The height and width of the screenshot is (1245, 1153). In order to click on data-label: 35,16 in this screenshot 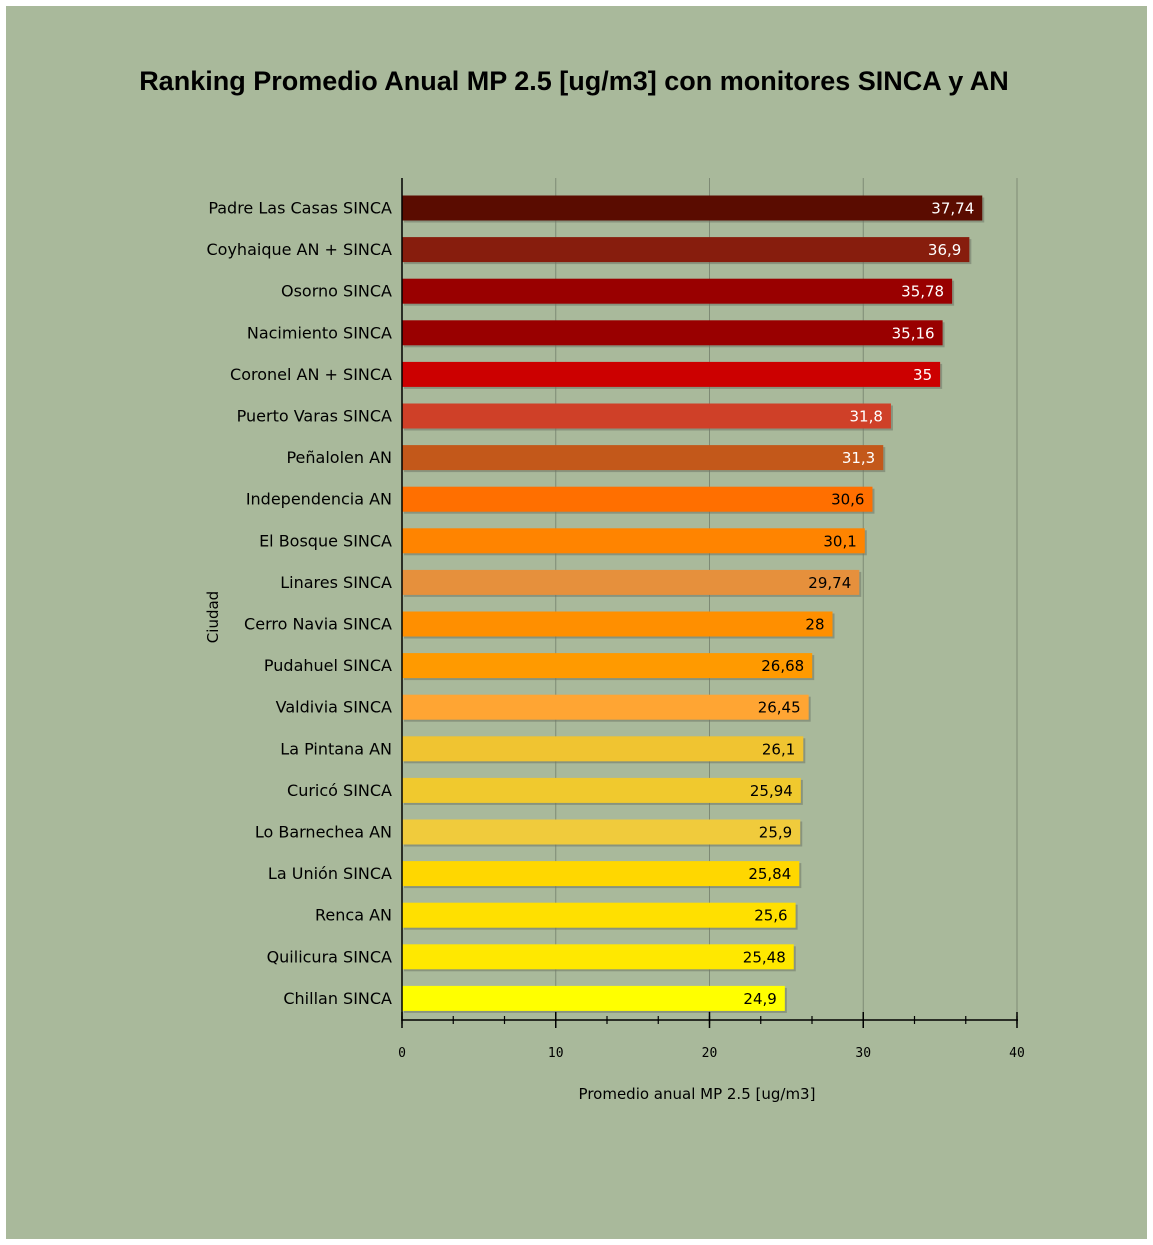, I will do `click(913, 333)`.